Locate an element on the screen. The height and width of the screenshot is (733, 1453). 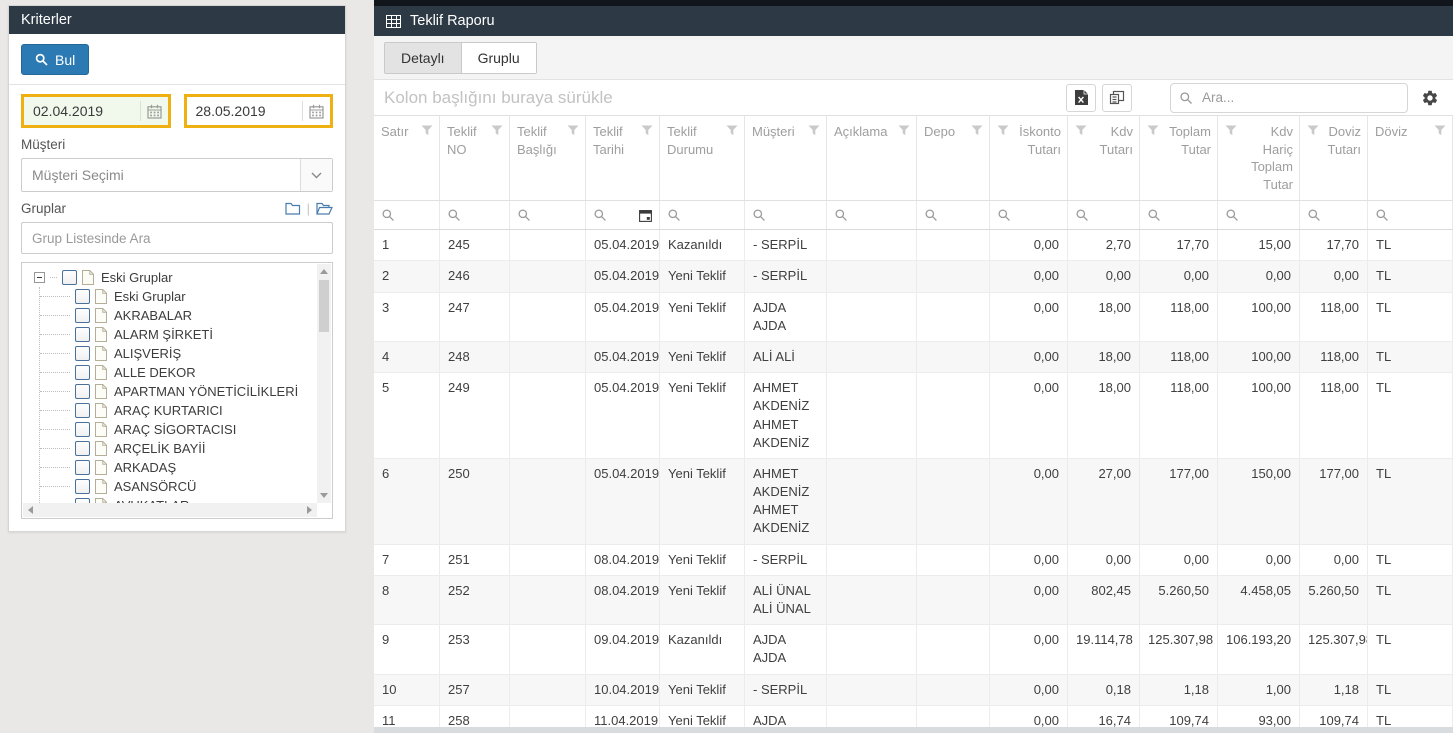
tree-item: ARAÇ SİGORTACISI is located at coordinates (185, 429).